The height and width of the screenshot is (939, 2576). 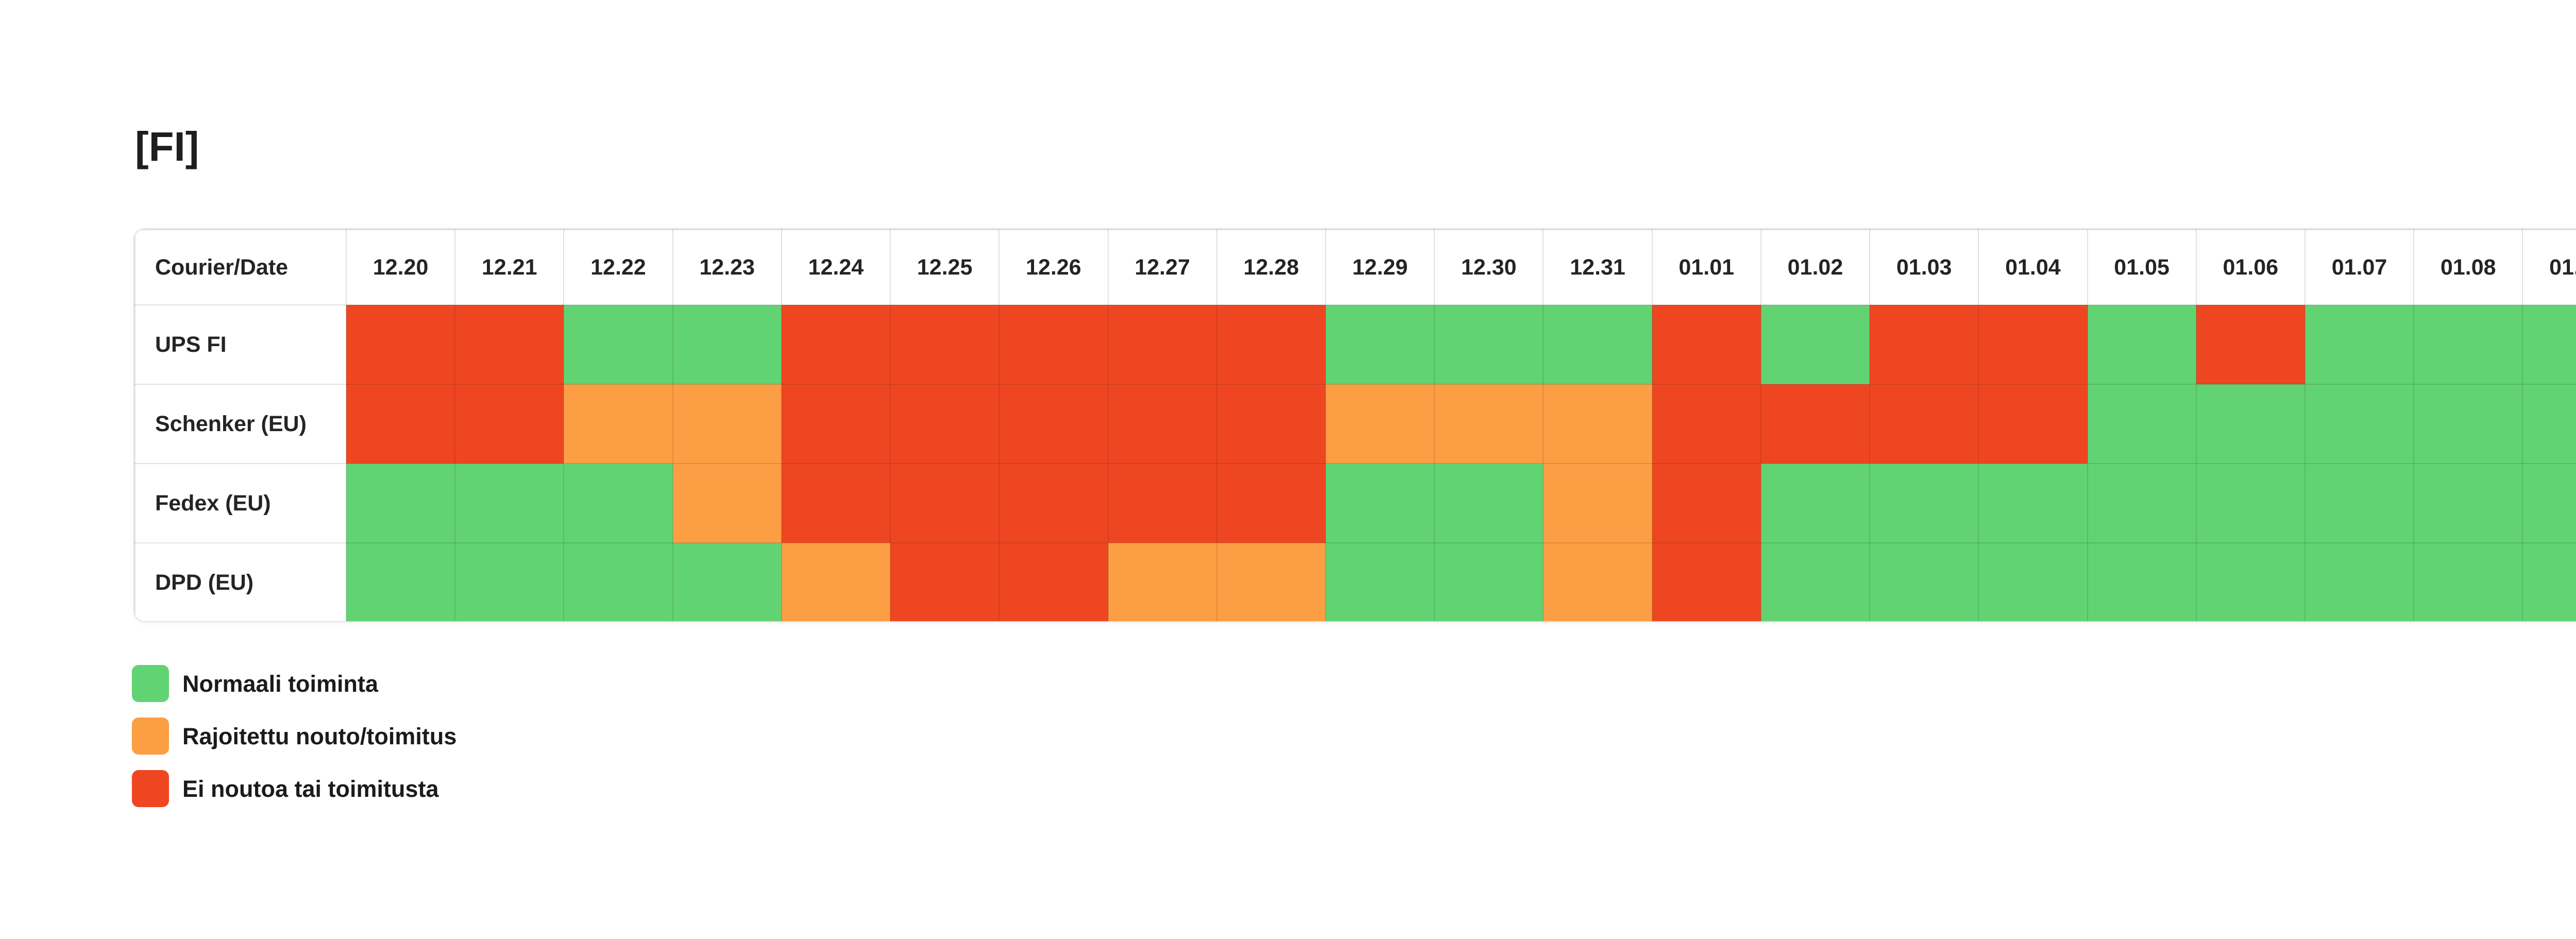 What do you see at coordinates (280, 683) in the screenshot?
I see `legend-label: Normaali toiminta` at bounding box center [280, 683].